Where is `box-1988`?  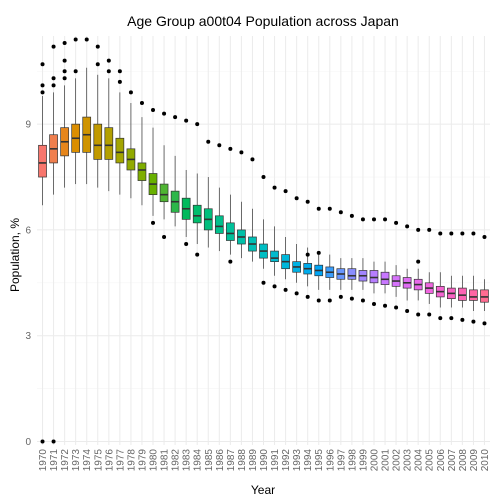 box-1988 is located at coordinates (241, 204).